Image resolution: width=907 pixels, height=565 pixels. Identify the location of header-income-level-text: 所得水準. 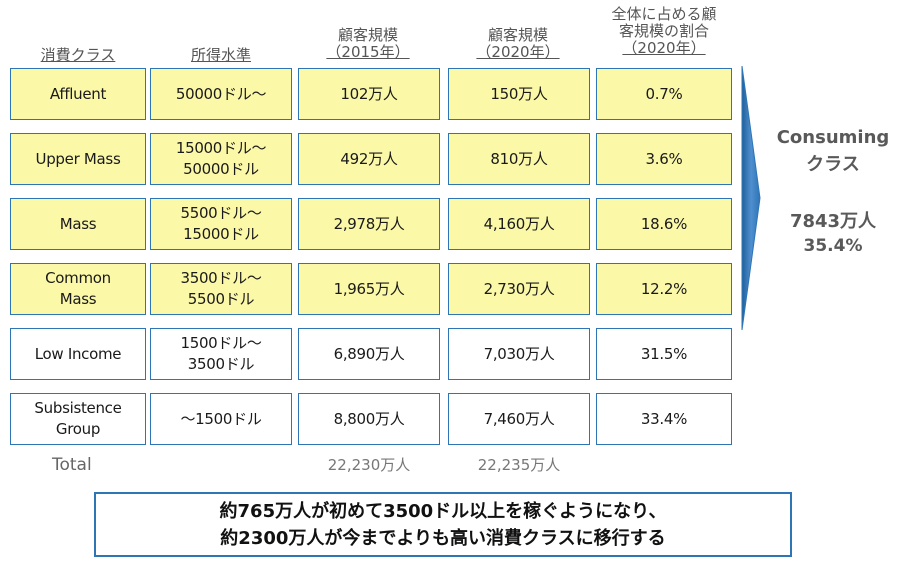
(220, 55).